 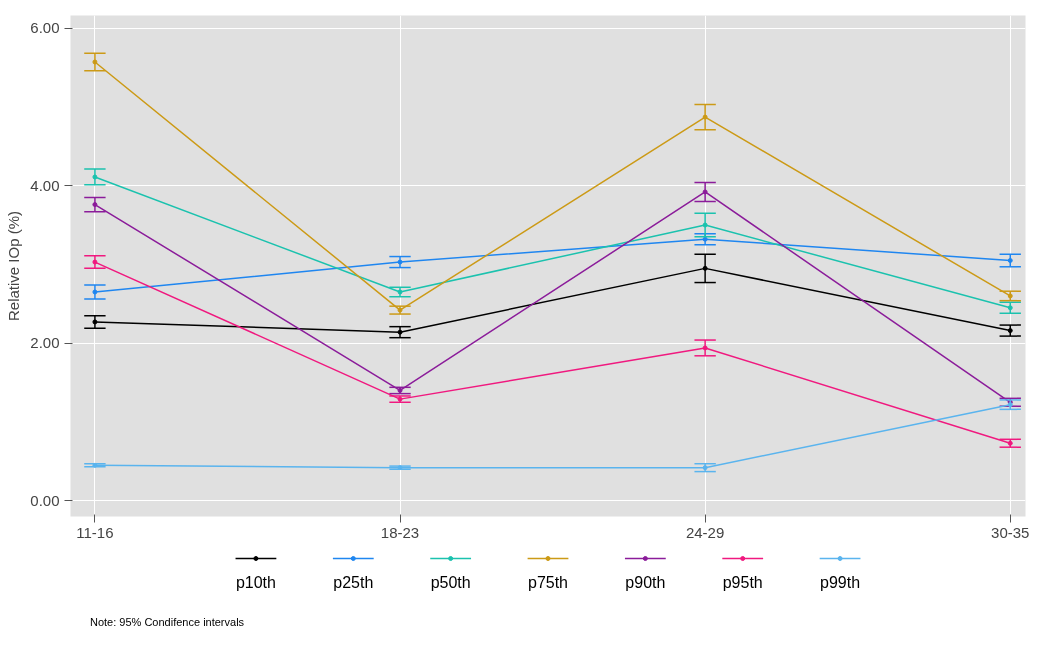 I want to click on x-tick-label: 18-23, so click(x=400, y=532).